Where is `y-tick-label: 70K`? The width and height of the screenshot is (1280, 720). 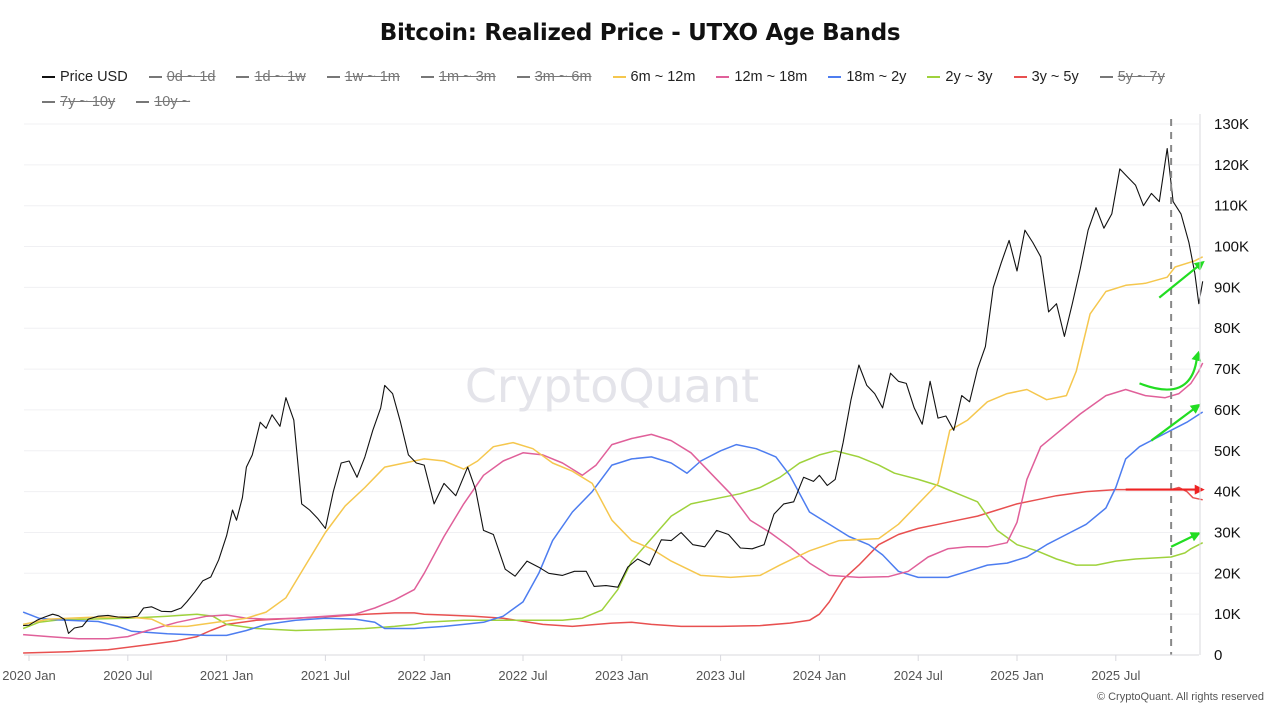
y-tick-label: 70K is located at coordinates (1227, 369).